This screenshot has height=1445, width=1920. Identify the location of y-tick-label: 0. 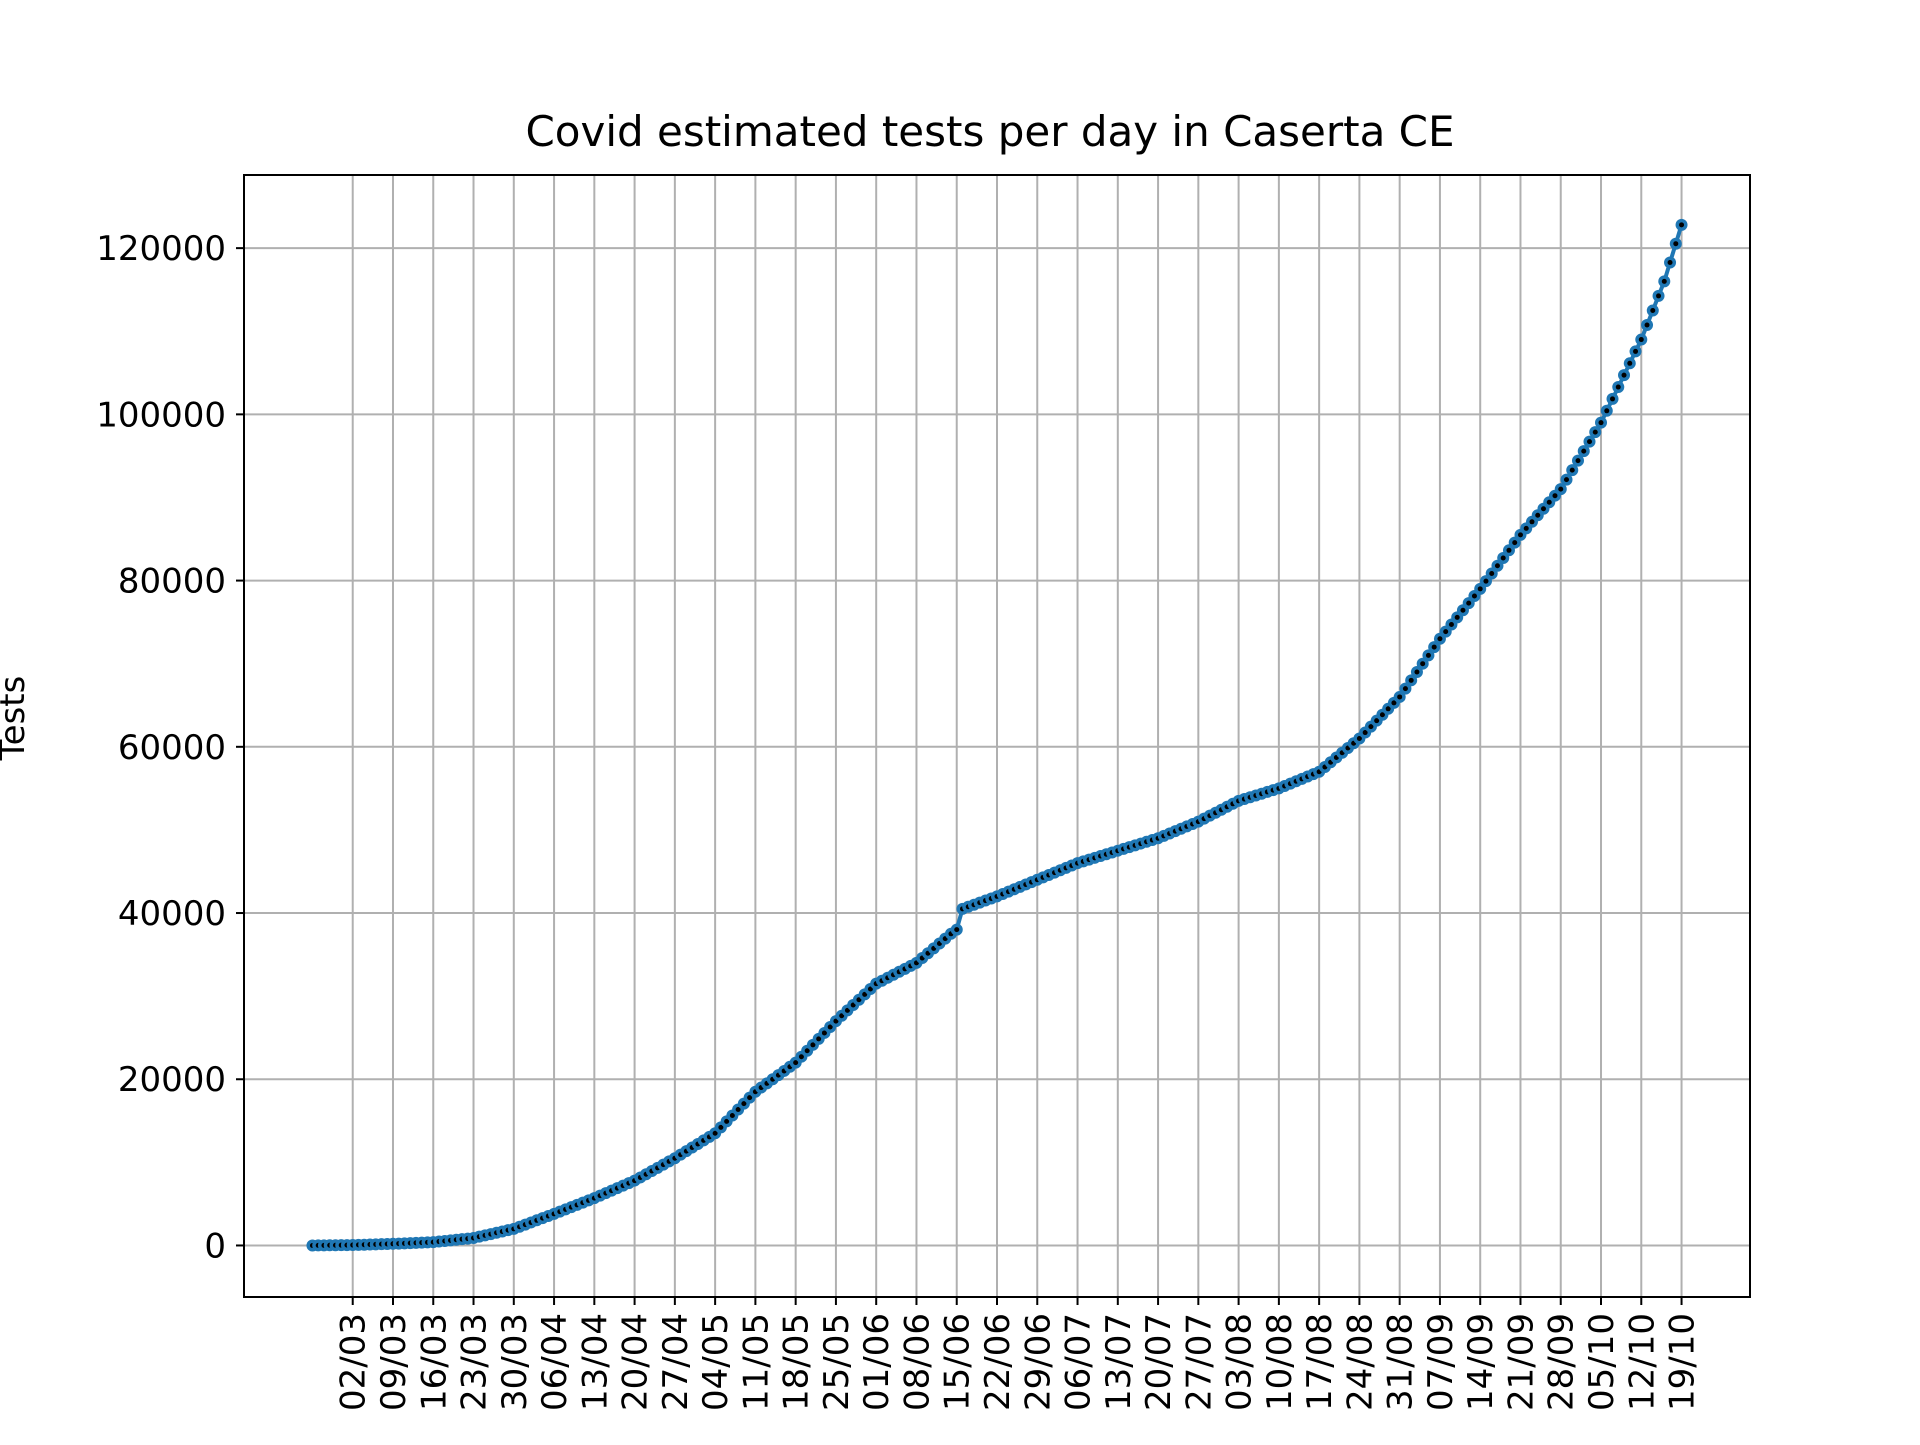
(215, 1246).